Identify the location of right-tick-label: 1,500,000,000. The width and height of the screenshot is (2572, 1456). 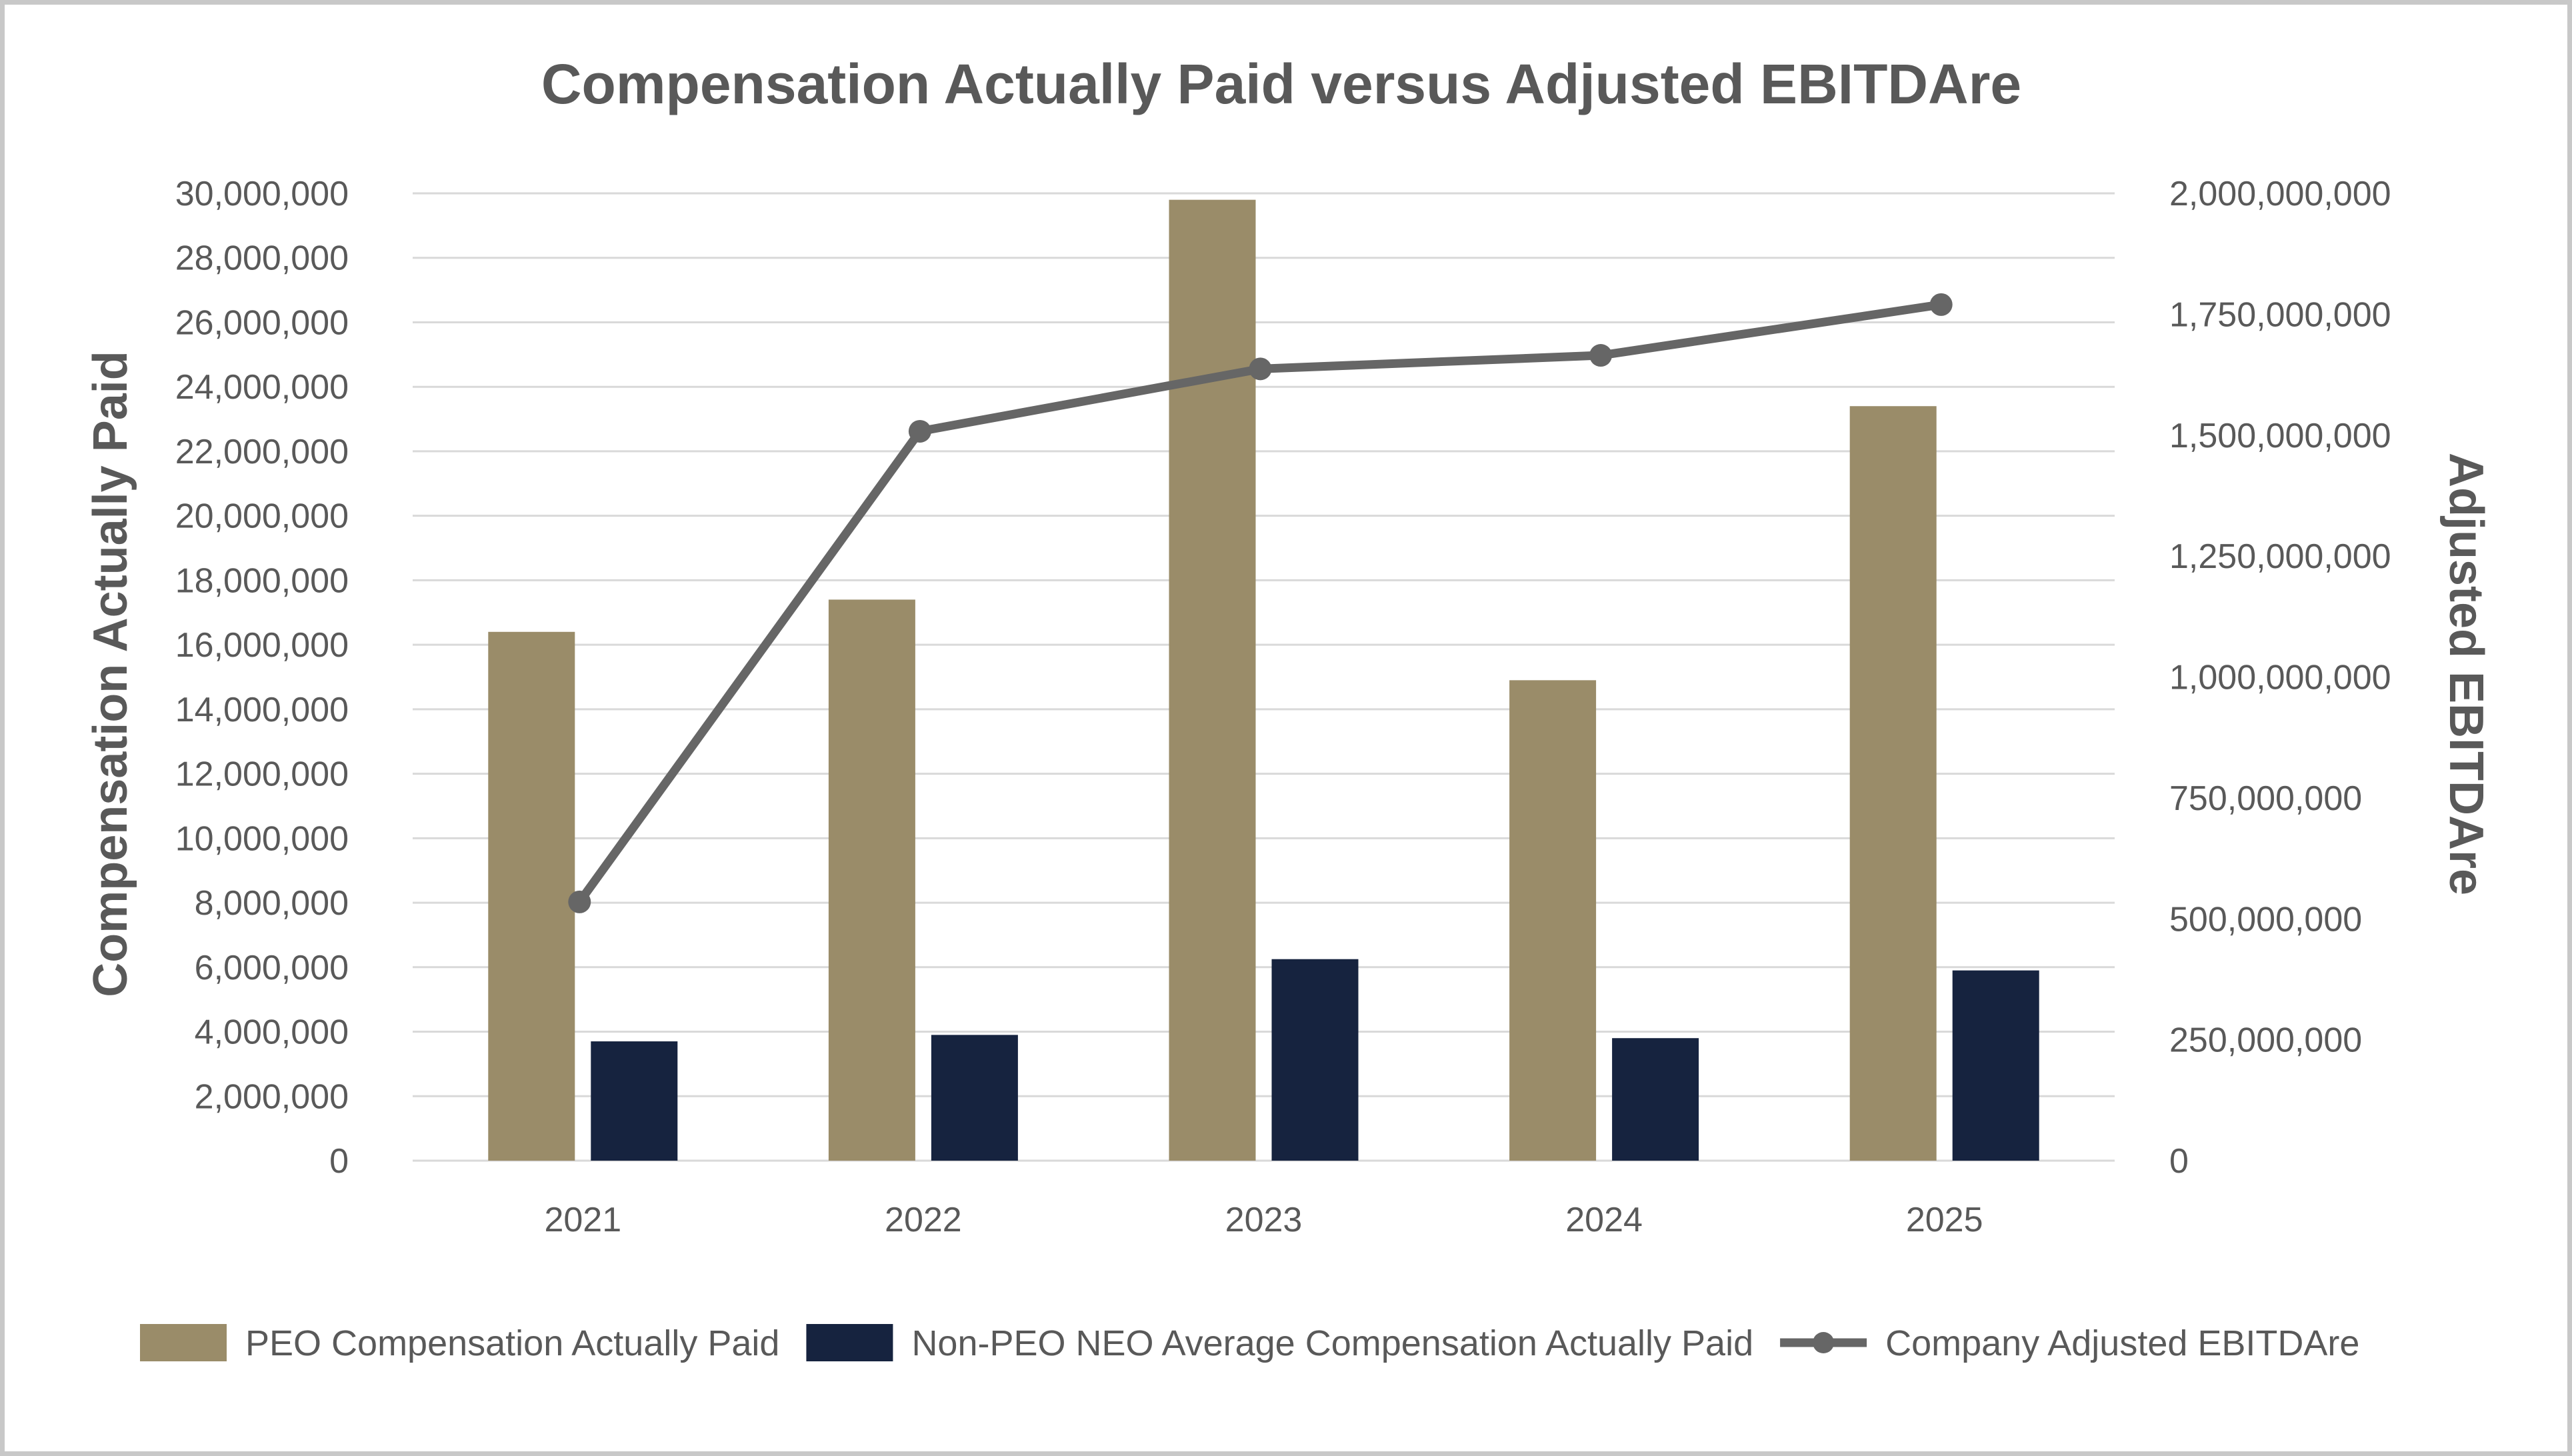
(2280, 436).